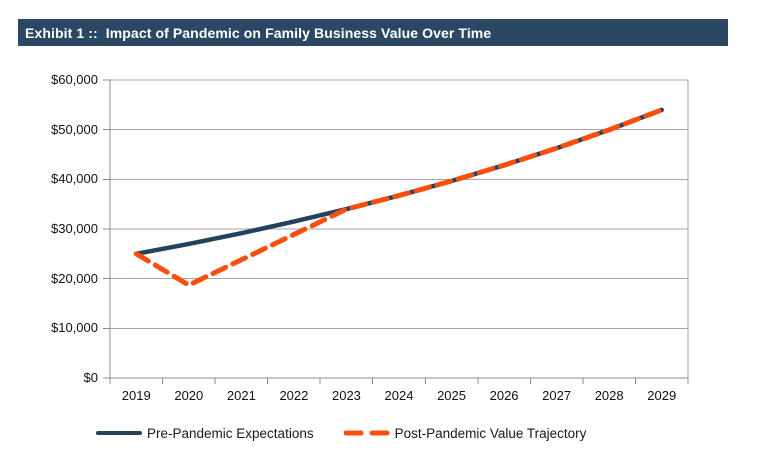 The height and width of the screenshot is (468, 767). Describe the element at coordinates (74, 79) in the screenshot. I see `y-tick-label: $60,000` at that location.